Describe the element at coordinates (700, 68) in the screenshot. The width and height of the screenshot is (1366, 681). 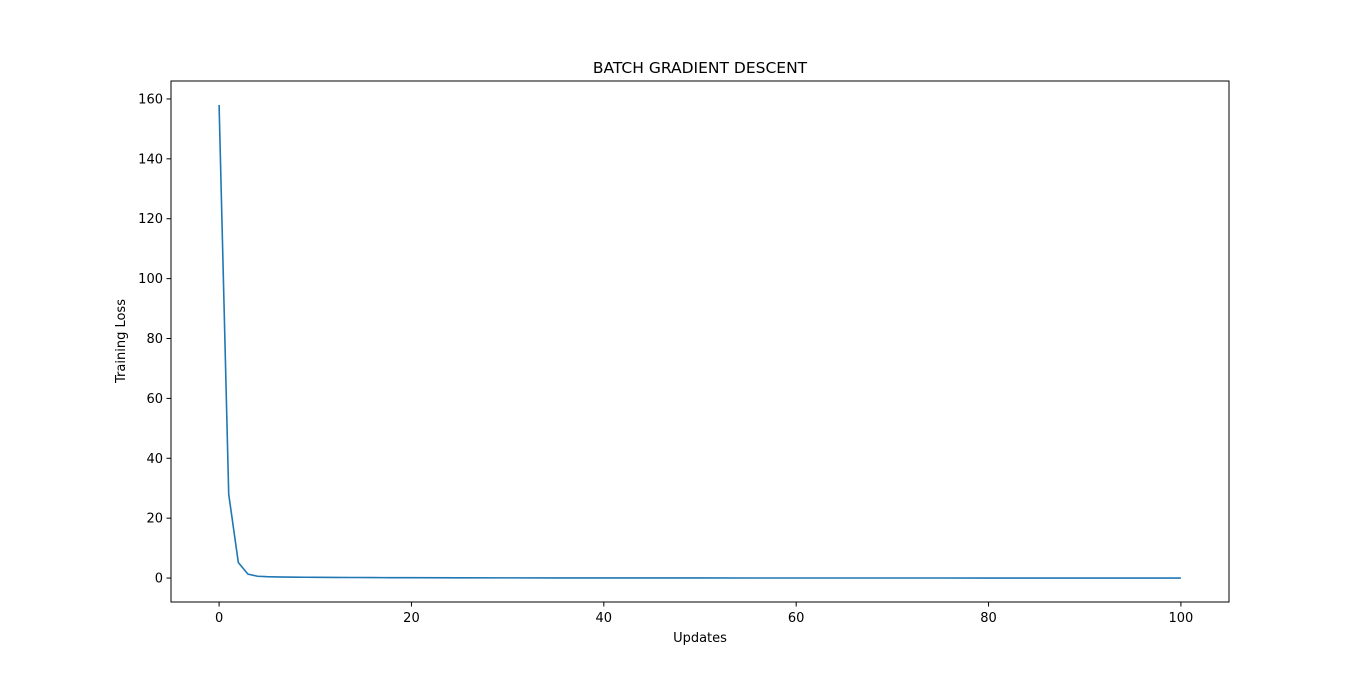
I see `chart-title: BATCH GRADIENT DESCENT` at that location.